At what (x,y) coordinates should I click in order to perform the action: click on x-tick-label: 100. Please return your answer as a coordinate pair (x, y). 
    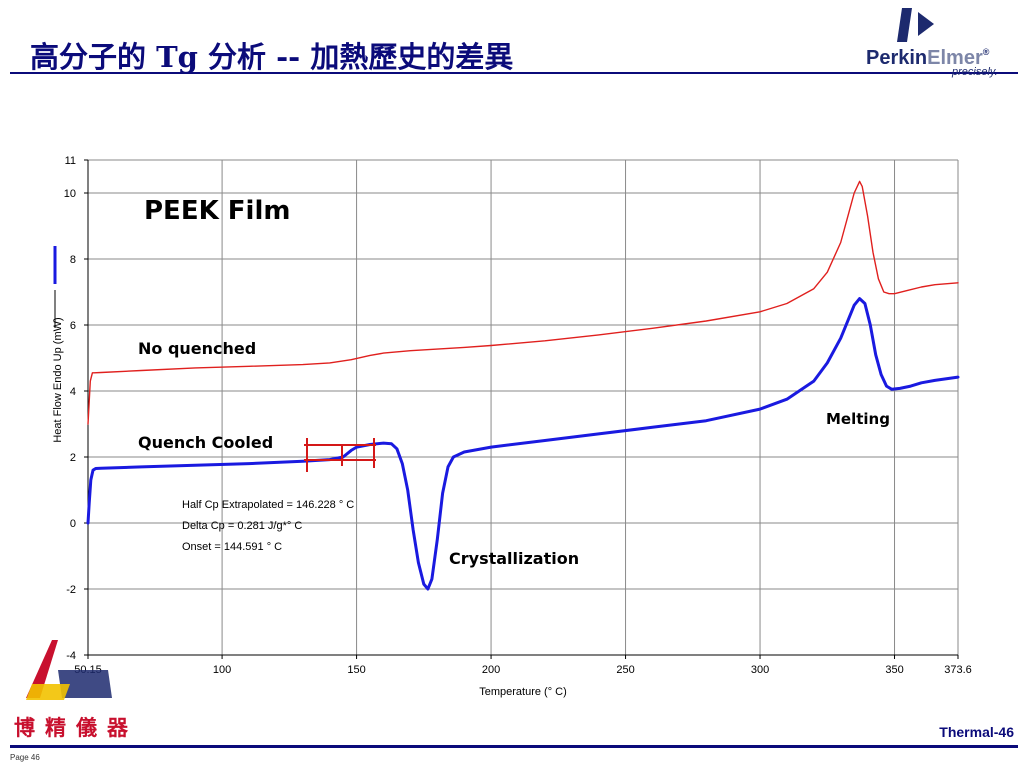
    Looking at the image, I should click on (222, 670).